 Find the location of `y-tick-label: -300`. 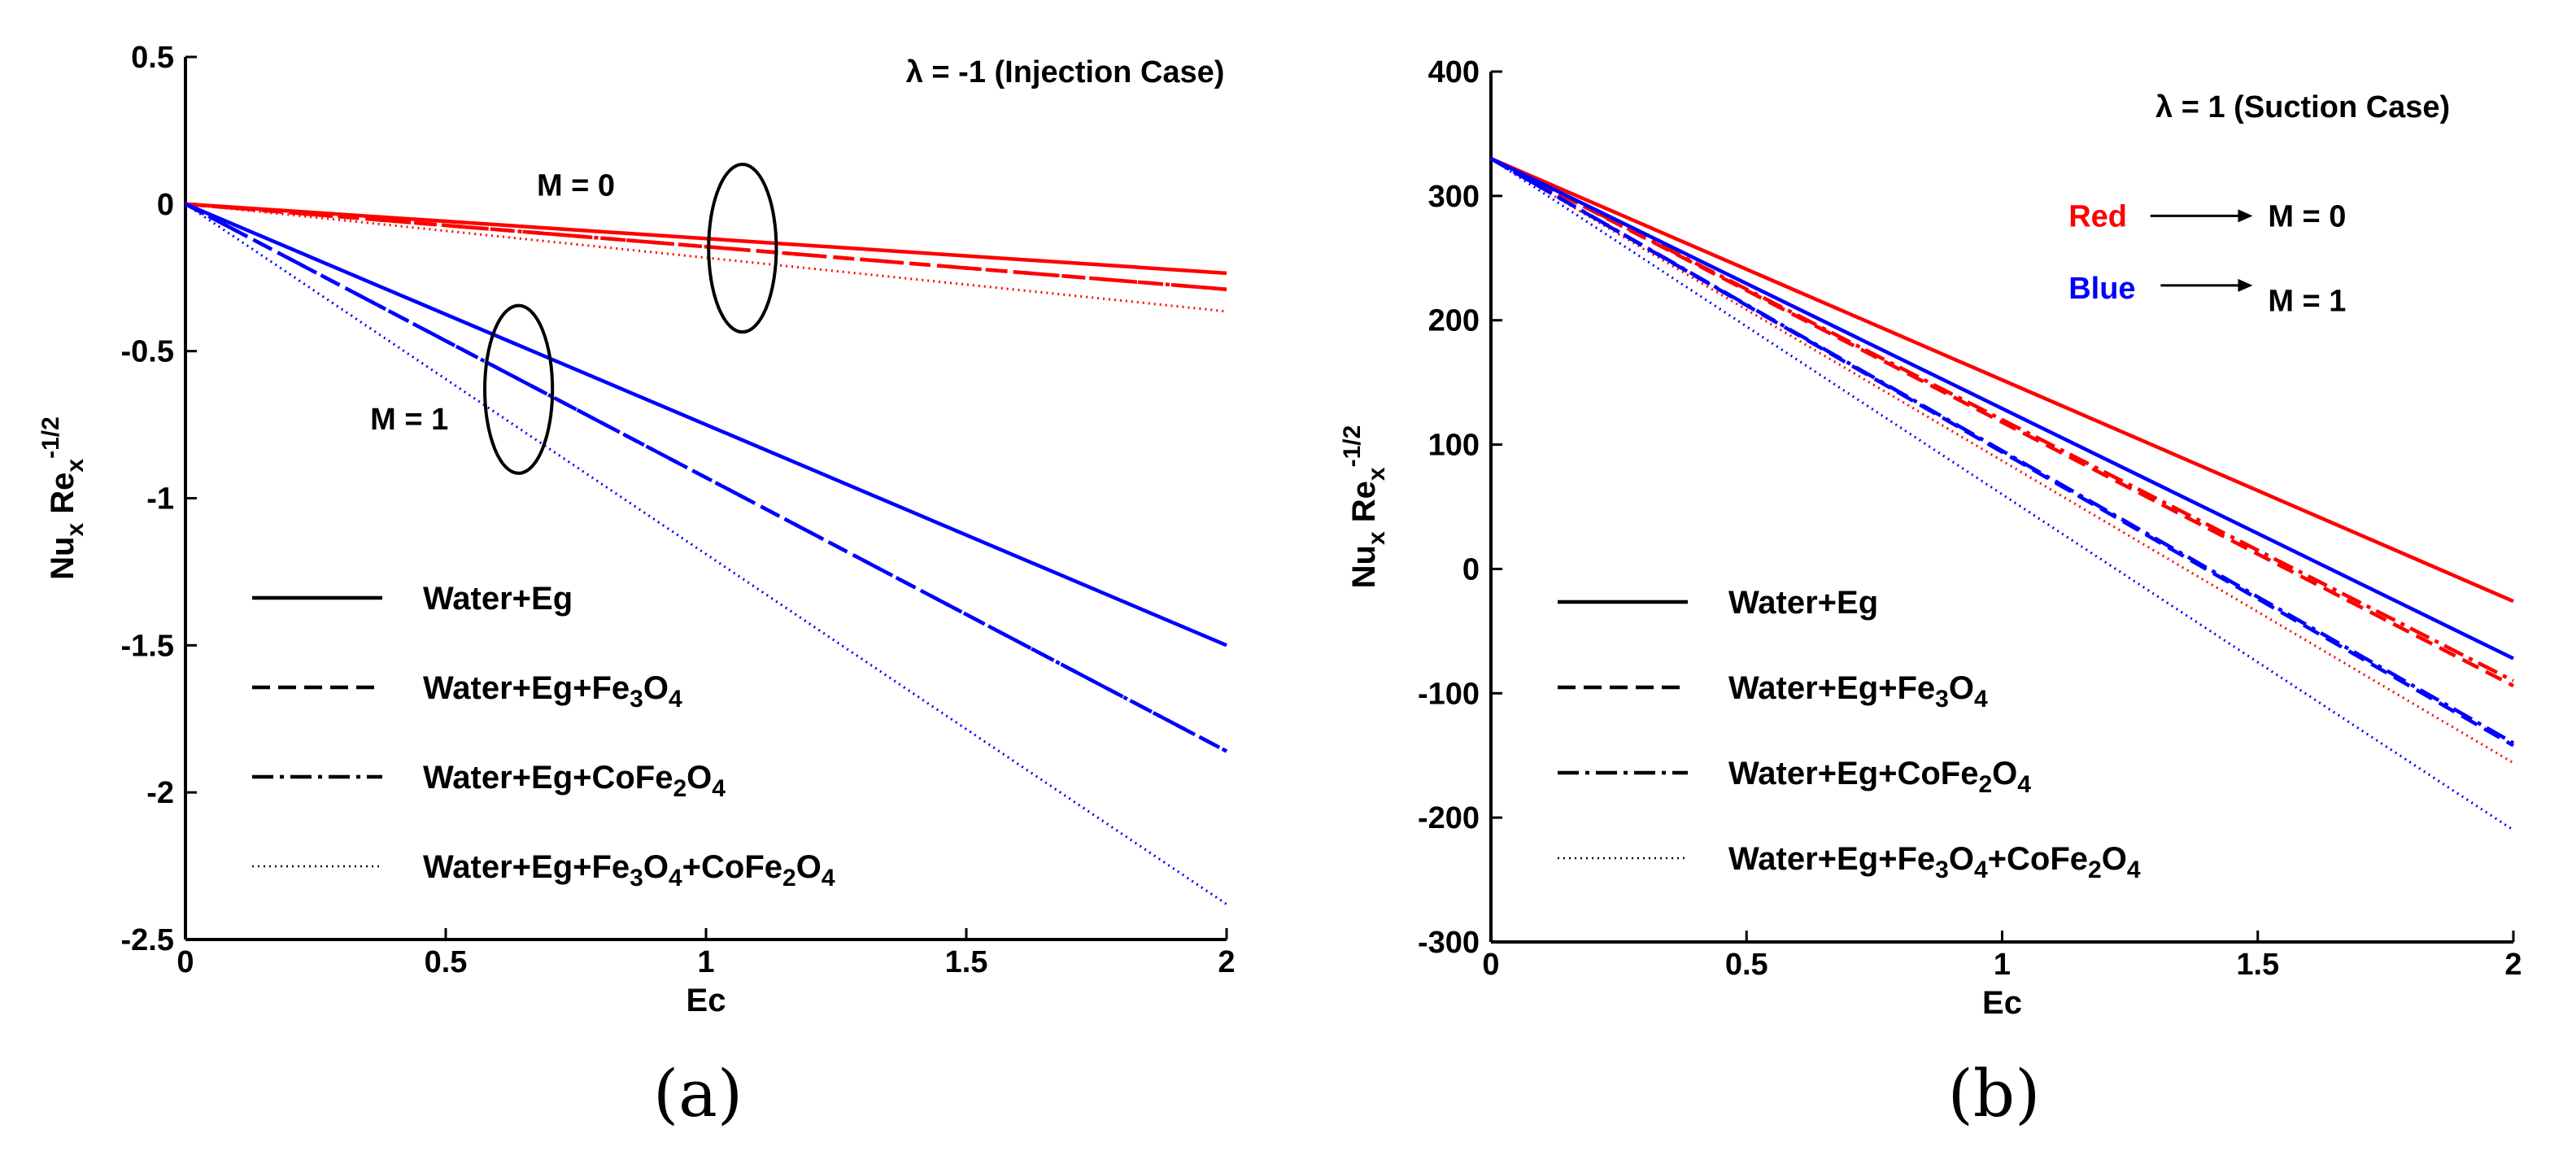

y-tick-label: -300 is located at coordinates (1449, 943).